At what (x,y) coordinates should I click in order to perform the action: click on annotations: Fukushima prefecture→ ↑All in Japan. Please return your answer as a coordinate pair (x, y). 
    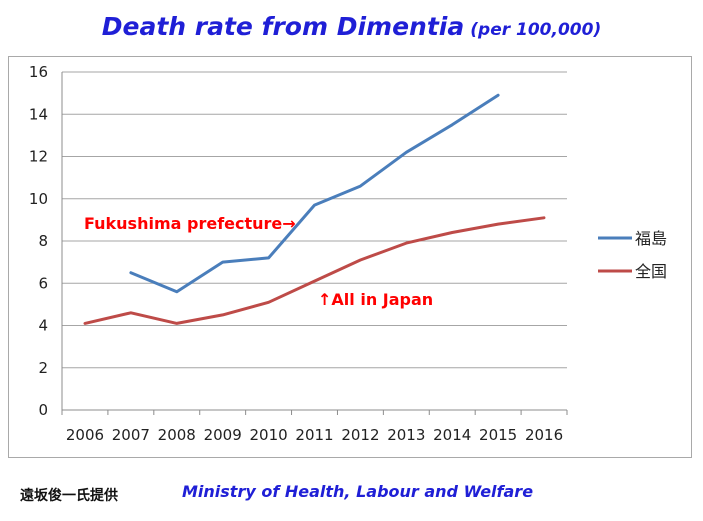
    Looking at the image, I should click on (258, 261).